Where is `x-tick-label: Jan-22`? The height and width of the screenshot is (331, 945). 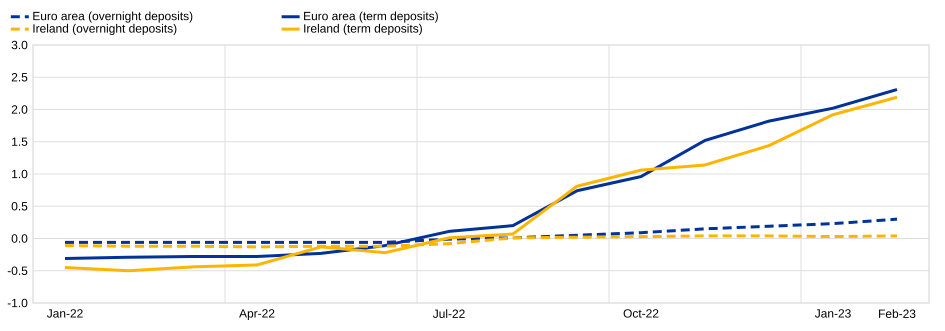 x-tick-label: Jan-22 is located at coordinates (64, 313).